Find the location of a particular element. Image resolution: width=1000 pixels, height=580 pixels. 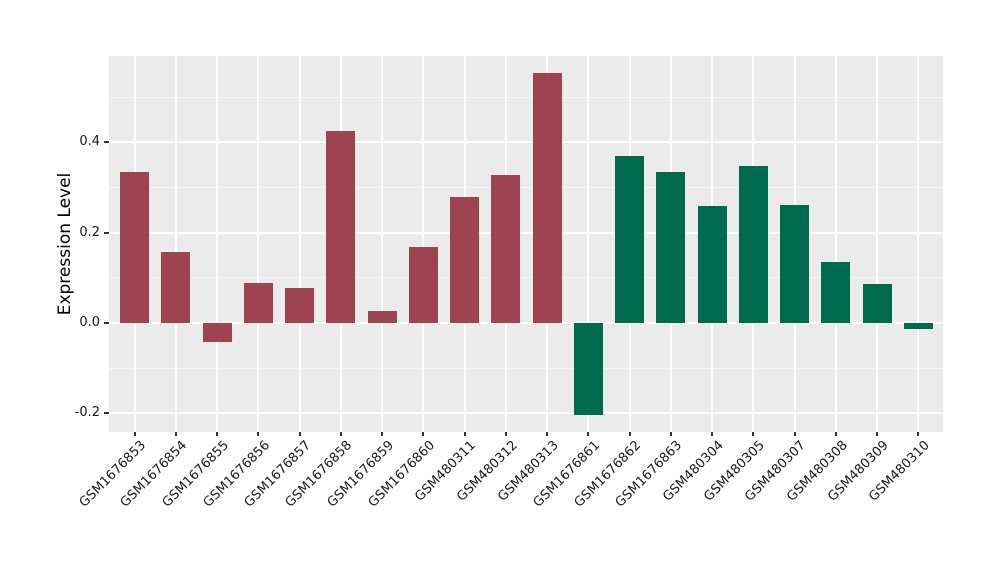

y-tick-label: 0.2 is located at coordinates (89, 232).